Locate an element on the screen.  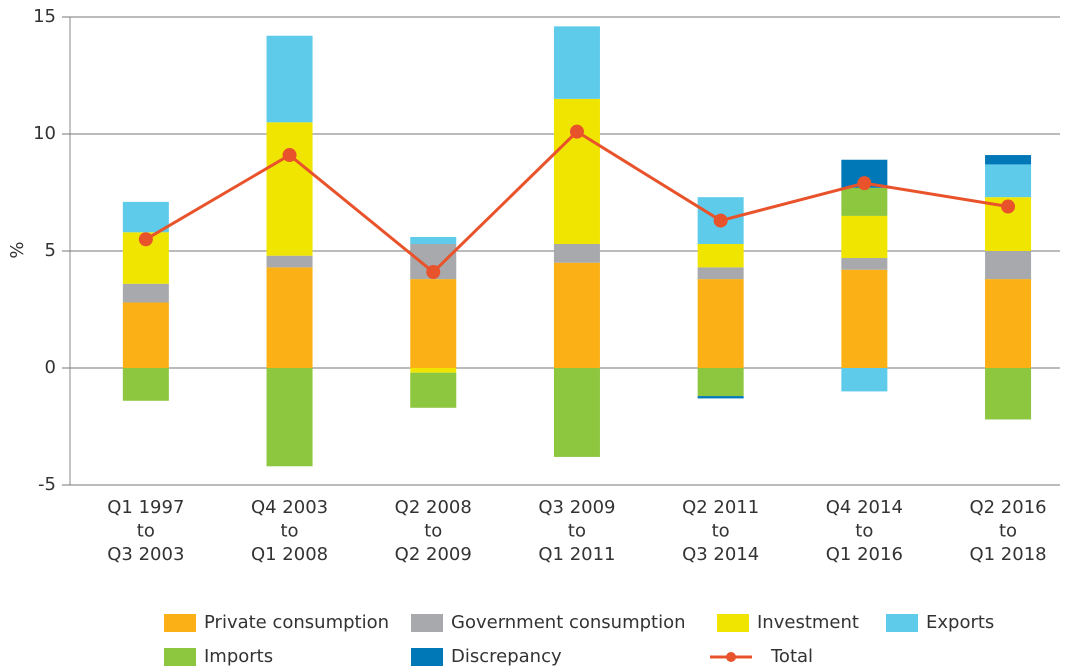
x-tick-label: Q3 2003 is located at coordinates (145, 554).